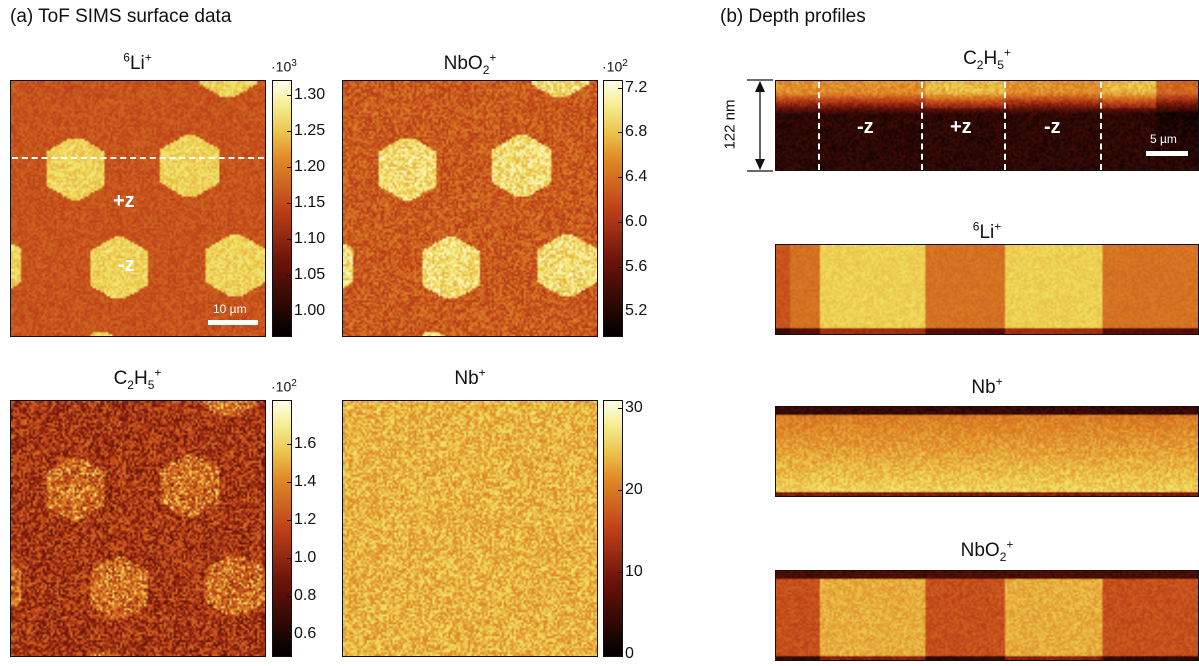 The image size is (1199, 666). Describe the element at coordinates (305, 519) in the screenshot. I see `colorbar-tick-label: 1.2` at that location.